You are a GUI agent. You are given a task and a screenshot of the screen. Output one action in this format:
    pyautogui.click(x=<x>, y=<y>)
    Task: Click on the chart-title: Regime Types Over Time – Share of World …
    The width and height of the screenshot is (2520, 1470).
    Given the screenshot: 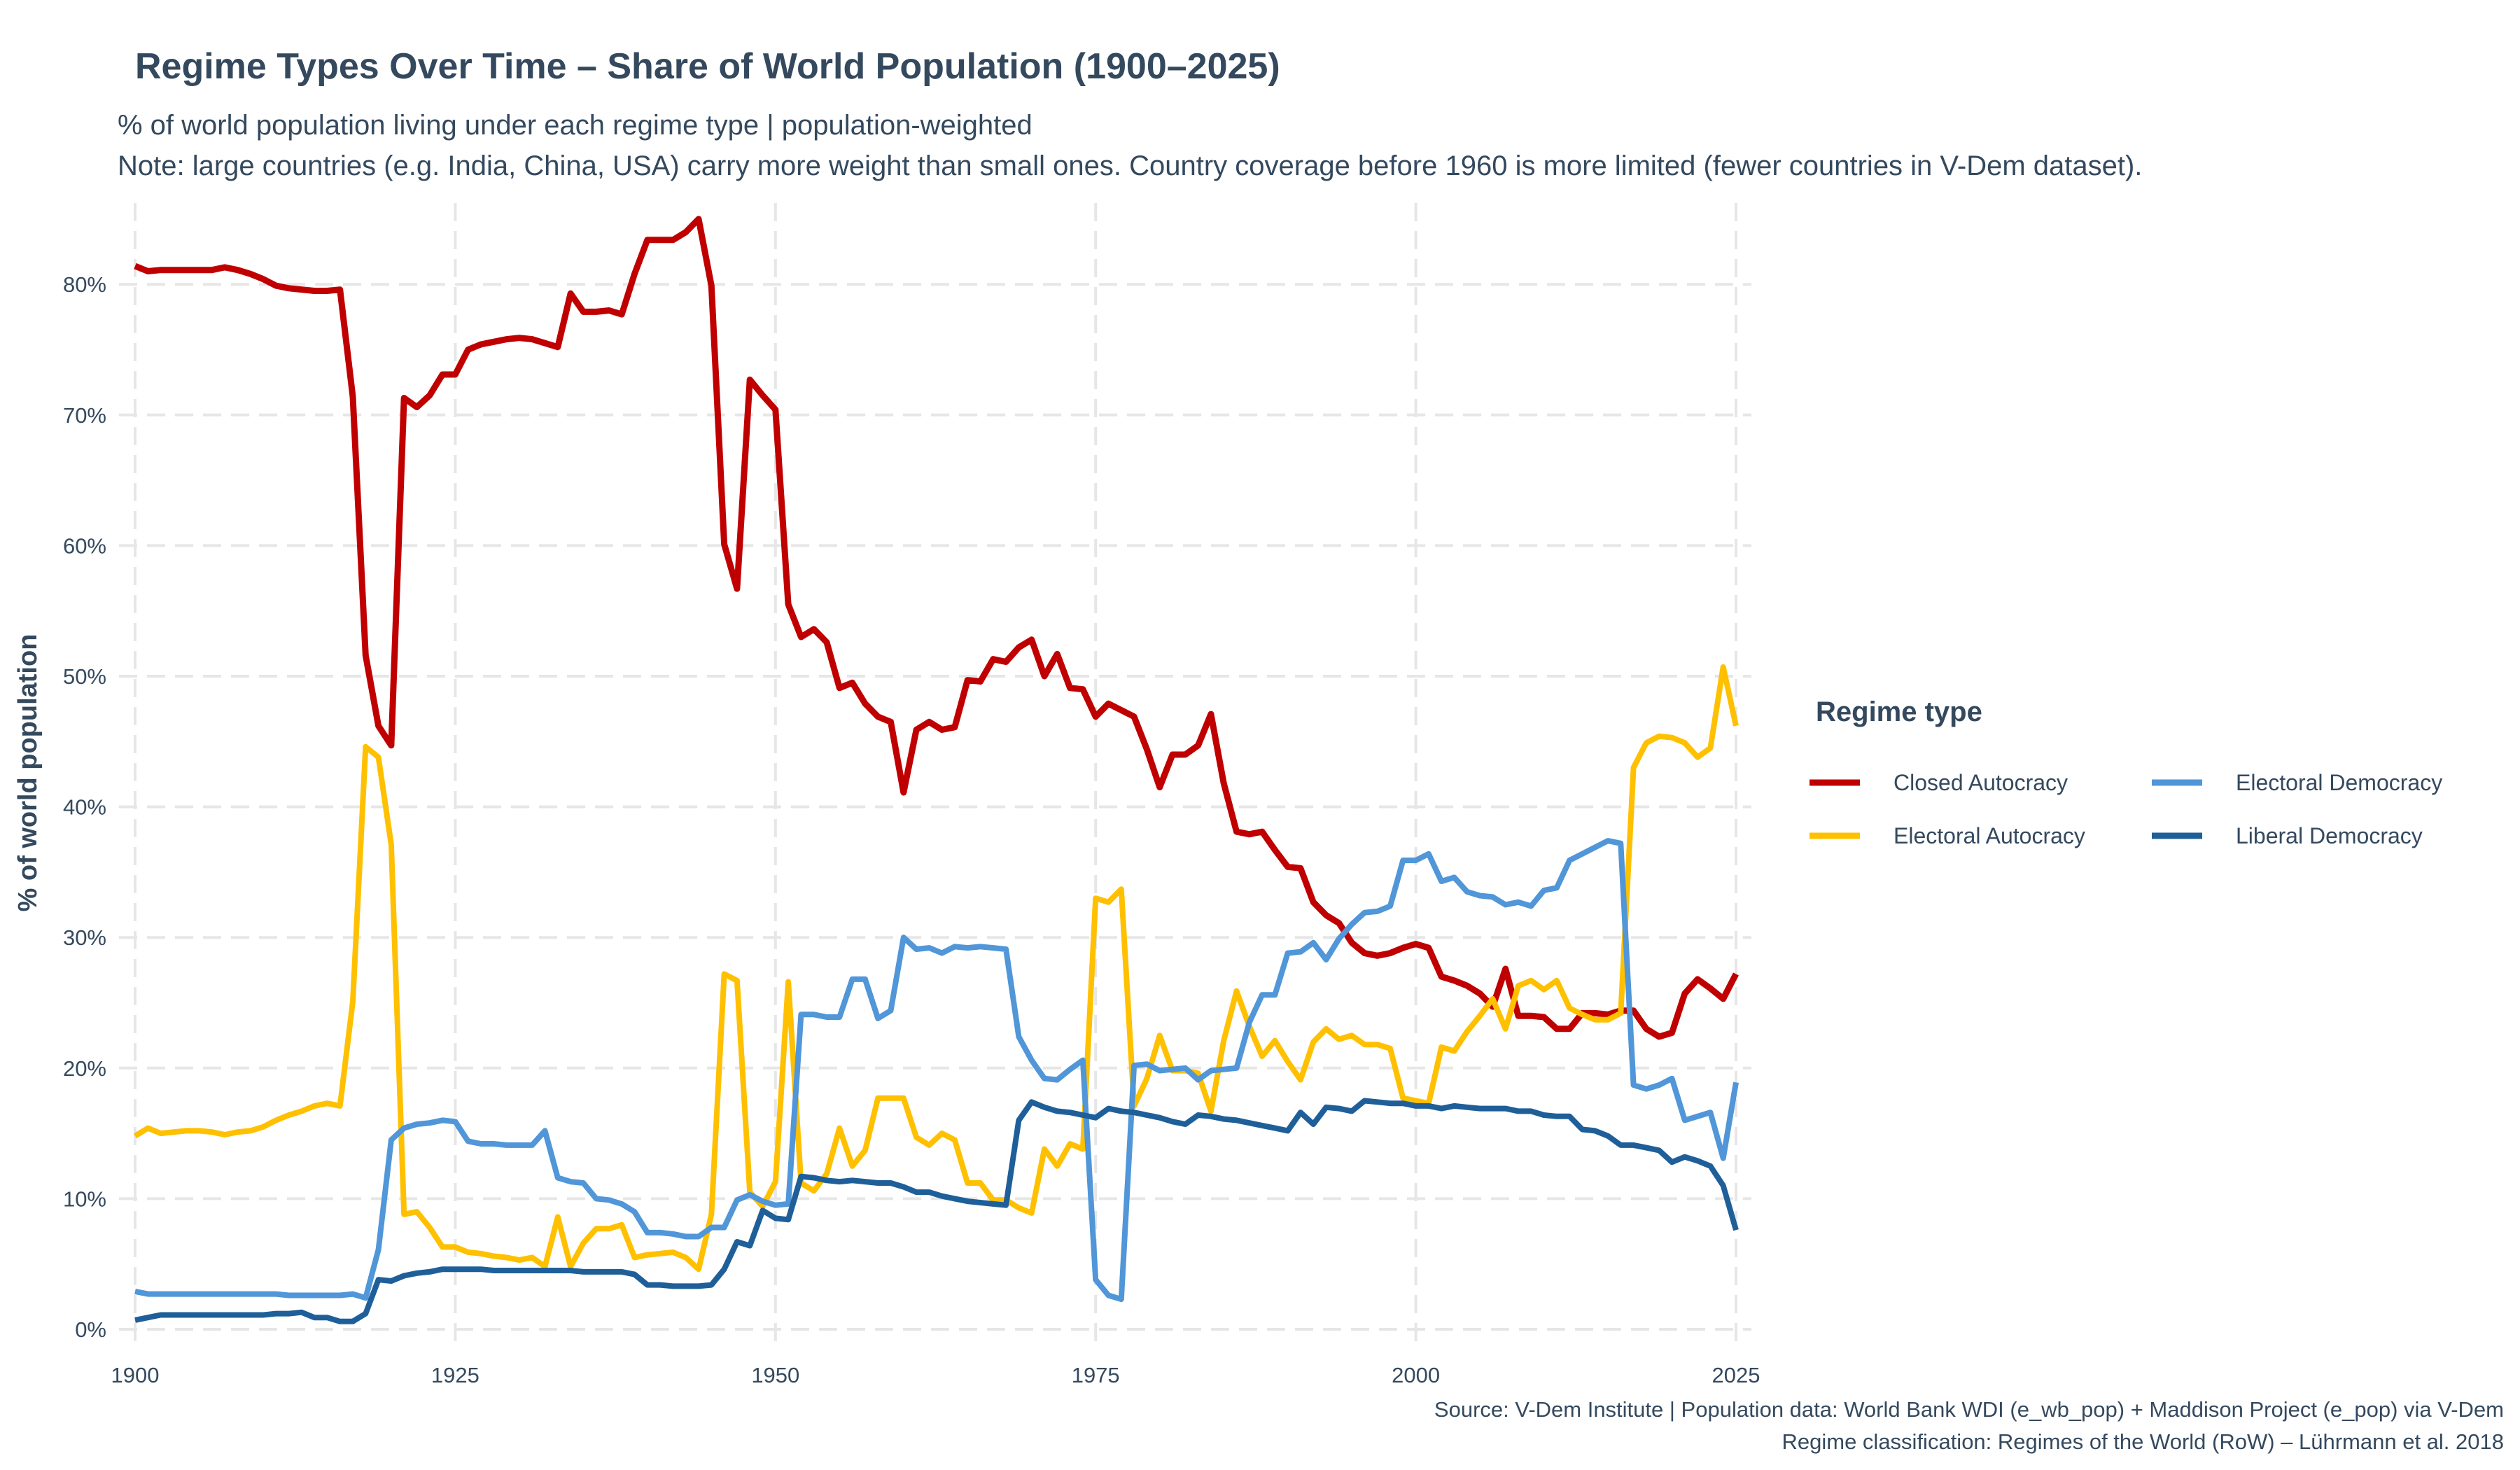 What is the action you would take?
    pyautogui.click(x=707, y=66)
    